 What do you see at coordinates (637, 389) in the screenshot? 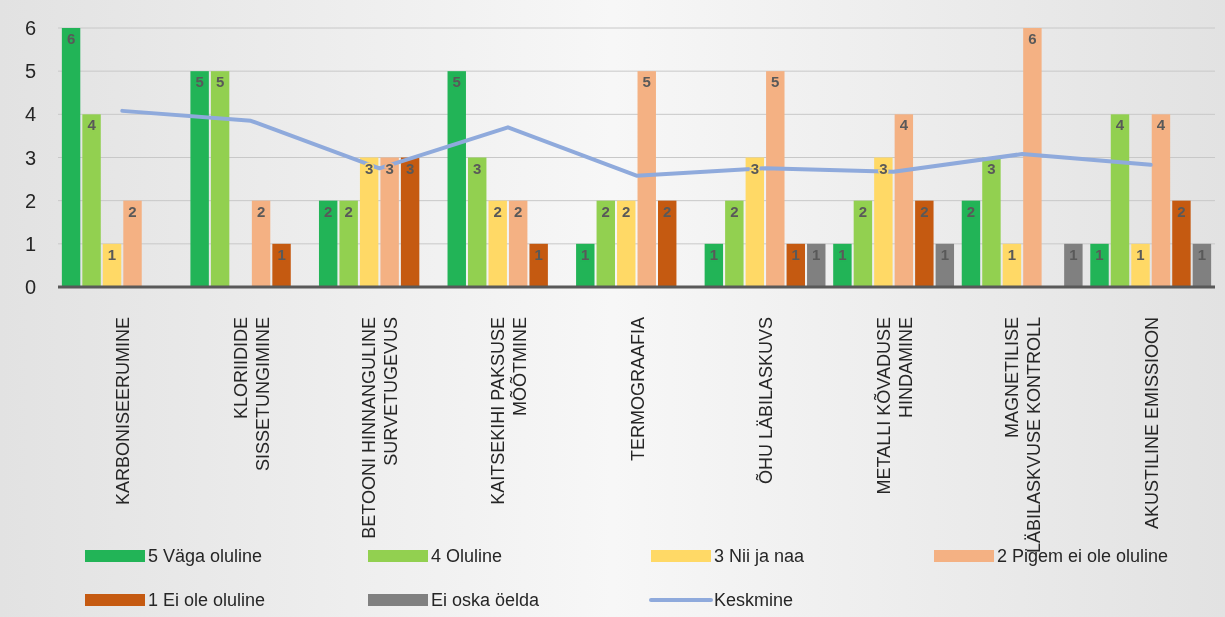
I see `x-tick-label: TERMOGRAAFIA` at bounding box center [637, 389].